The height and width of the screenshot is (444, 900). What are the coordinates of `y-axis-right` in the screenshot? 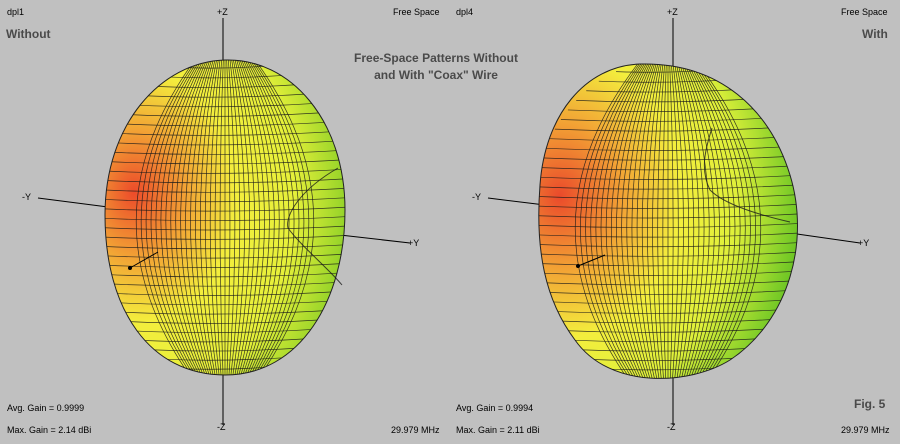 It's located at (375, 239).